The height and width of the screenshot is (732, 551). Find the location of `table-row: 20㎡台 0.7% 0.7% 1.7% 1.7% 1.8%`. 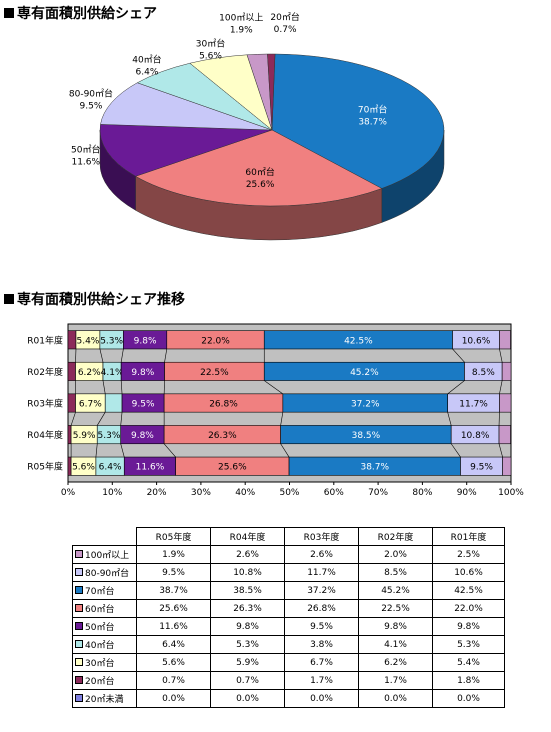

table-row: 20㎡台 0.7% 0.7% 1.7% 1.7% 1.8% is located at coordinates (288, 680).